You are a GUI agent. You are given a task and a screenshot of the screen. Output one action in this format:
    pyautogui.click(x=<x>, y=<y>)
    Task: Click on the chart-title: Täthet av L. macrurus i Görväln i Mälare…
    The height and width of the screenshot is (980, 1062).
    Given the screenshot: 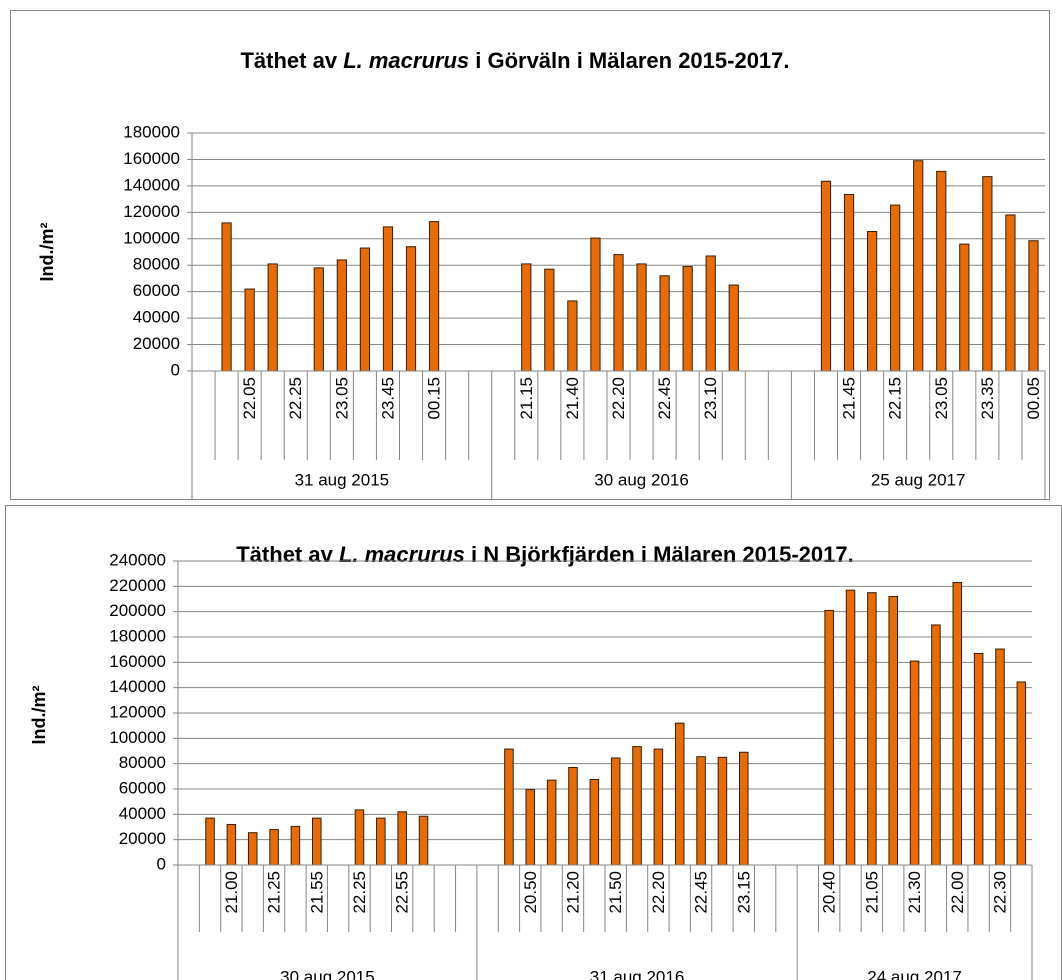 What is the action you would take?
    pyautogui.click(x=514, y=60)
    